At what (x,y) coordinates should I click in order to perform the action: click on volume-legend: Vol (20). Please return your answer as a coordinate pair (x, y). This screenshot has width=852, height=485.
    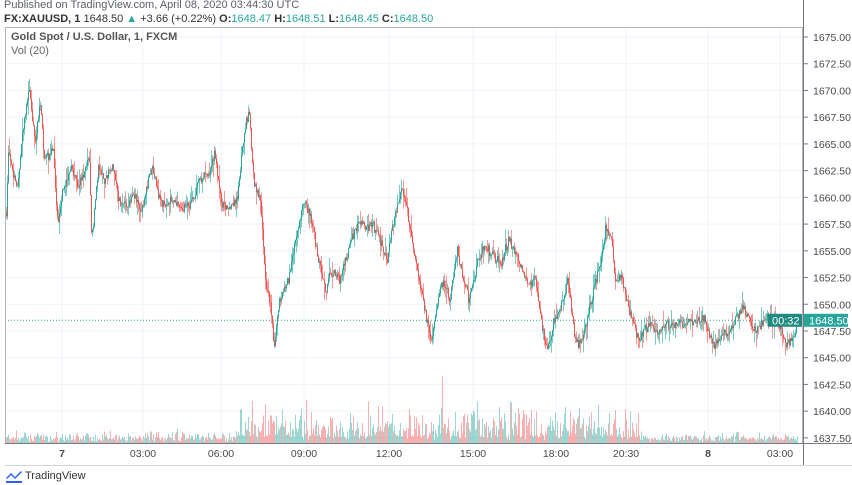
    Looking at the image, I should click on (30, 51).